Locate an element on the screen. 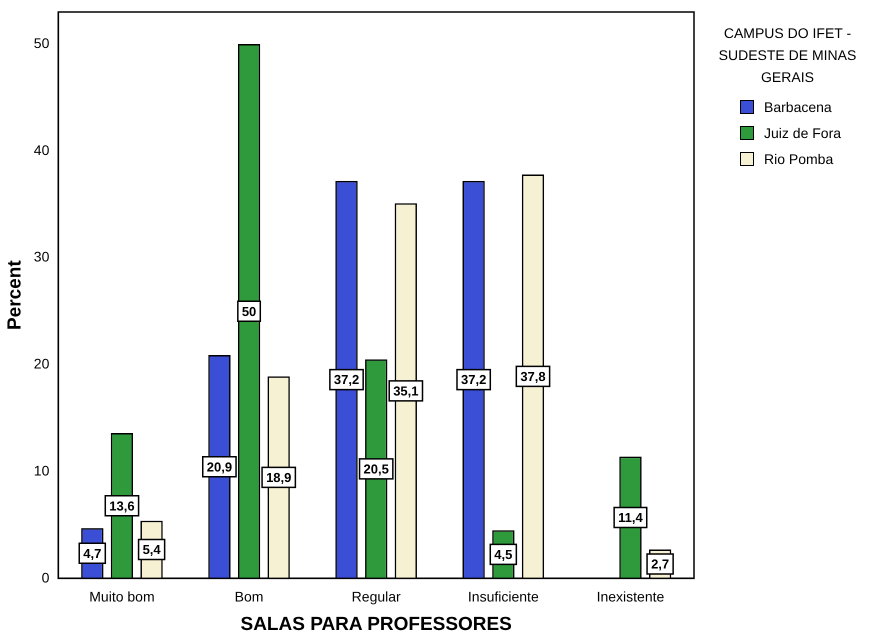 The image size is (879, 643). y-tick-label: 10 is located at coordinates (42, 470).